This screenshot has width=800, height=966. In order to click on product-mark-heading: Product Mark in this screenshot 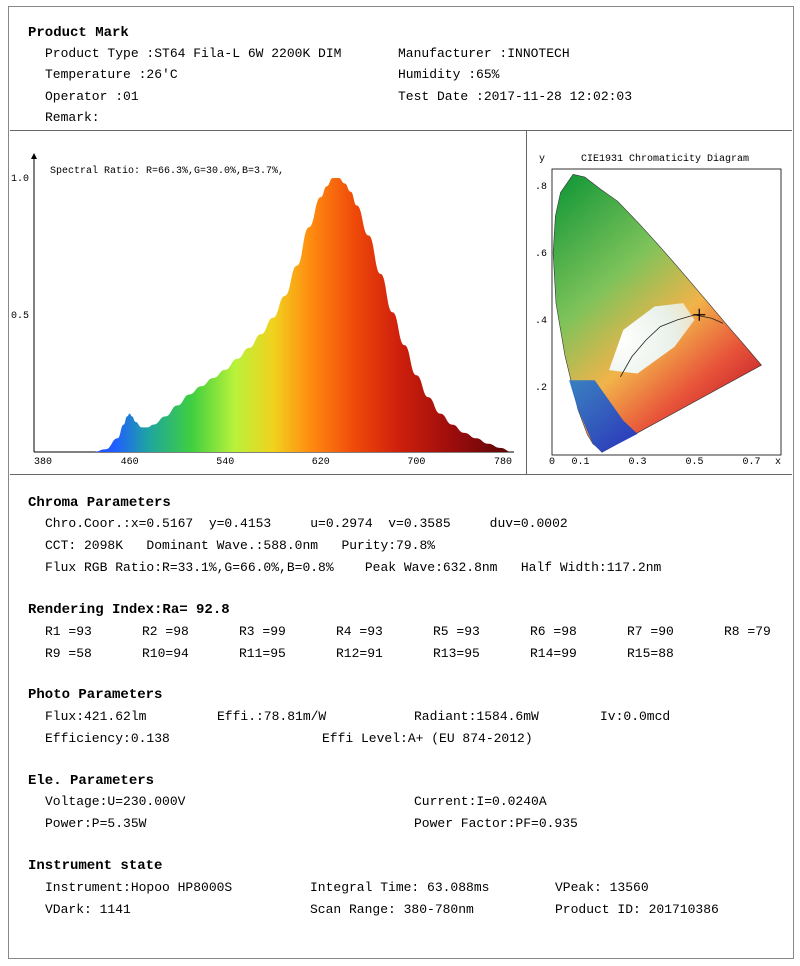, I will do `click(78, 33)`.